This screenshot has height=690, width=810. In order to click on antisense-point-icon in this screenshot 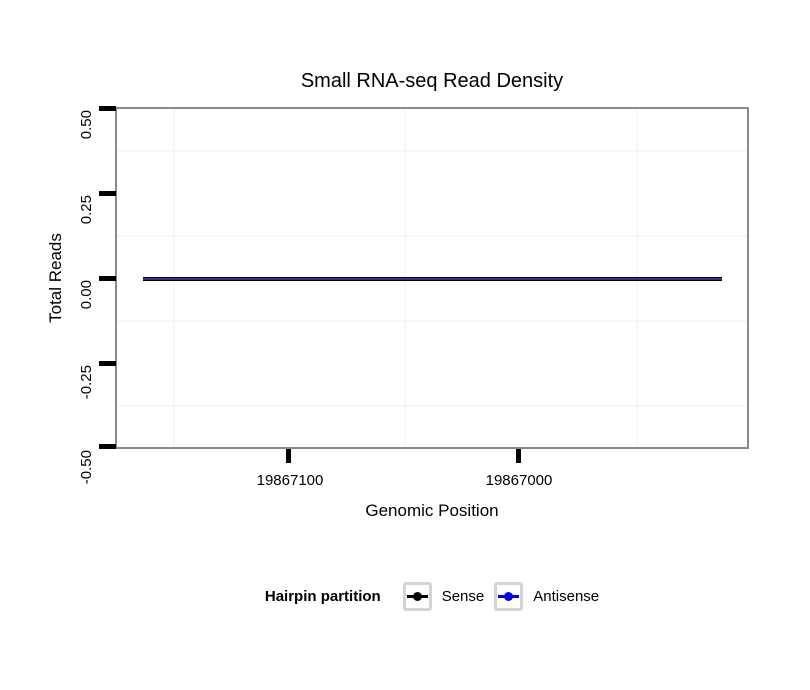, I will do `click(509, 596)`.